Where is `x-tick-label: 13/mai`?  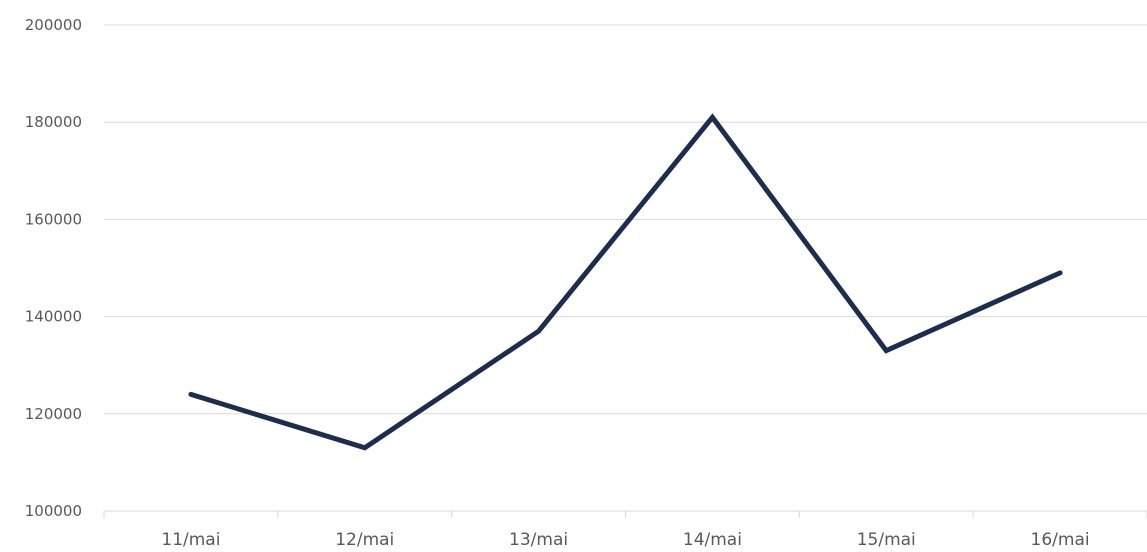 x-tick-label: 13/mai is located at coordinates (538, 540).